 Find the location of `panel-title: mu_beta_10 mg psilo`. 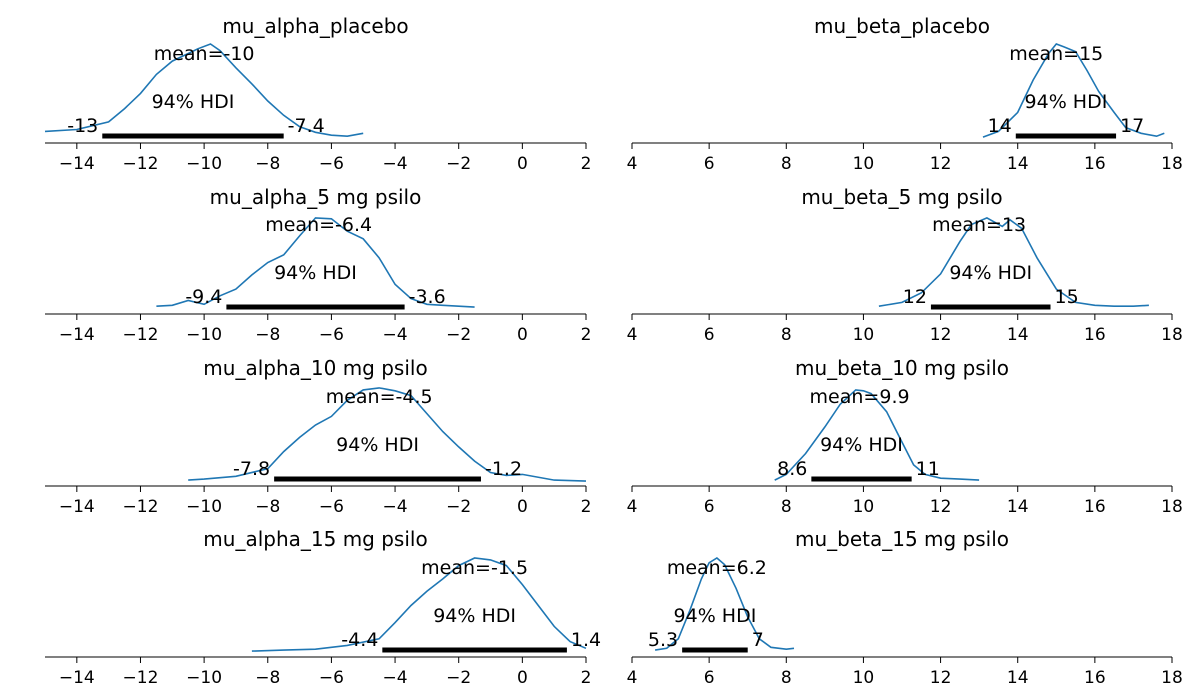

panel-title: mu_beta_10 mg psilo is located at coordinates (902, 368).